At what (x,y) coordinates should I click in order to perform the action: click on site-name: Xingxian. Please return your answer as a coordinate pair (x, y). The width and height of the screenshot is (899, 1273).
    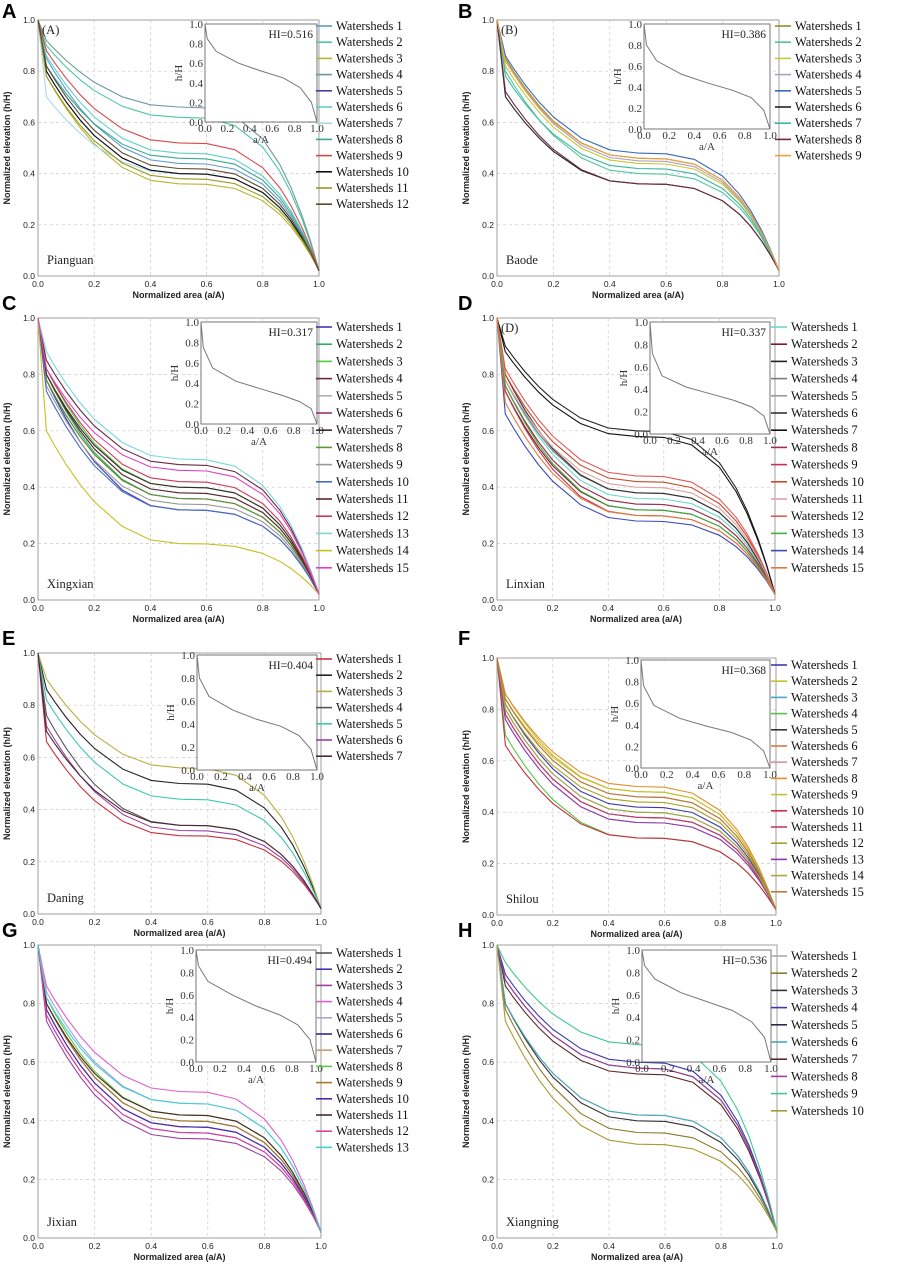
    Looking at the image, I should click on (70, 584).